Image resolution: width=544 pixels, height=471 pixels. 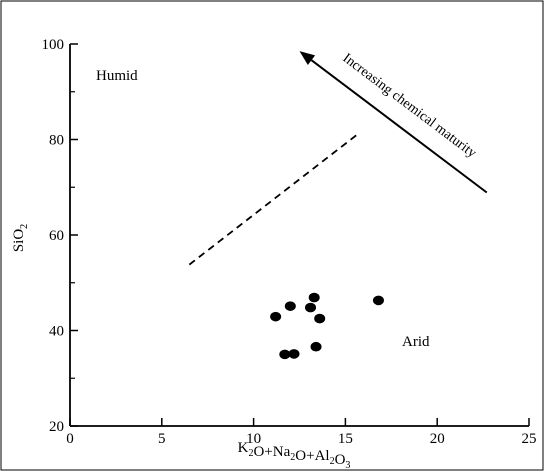 What do you see at coordinates (56, 236) in the screenshot?
I see `y-tick-label: 60` at bounding box center [56, 236].